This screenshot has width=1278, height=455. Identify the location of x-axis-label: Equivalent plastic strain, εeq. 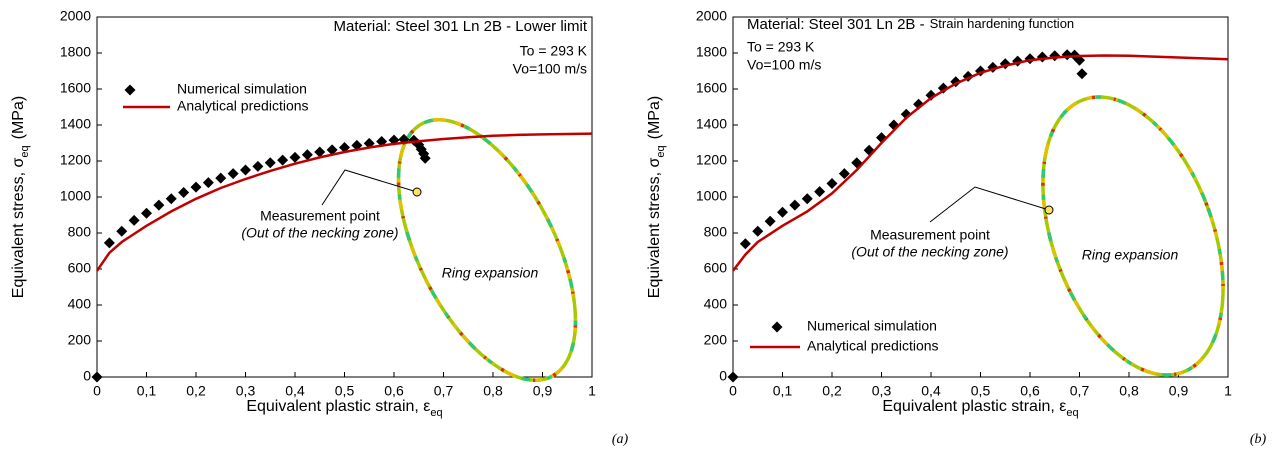
(344, 408).